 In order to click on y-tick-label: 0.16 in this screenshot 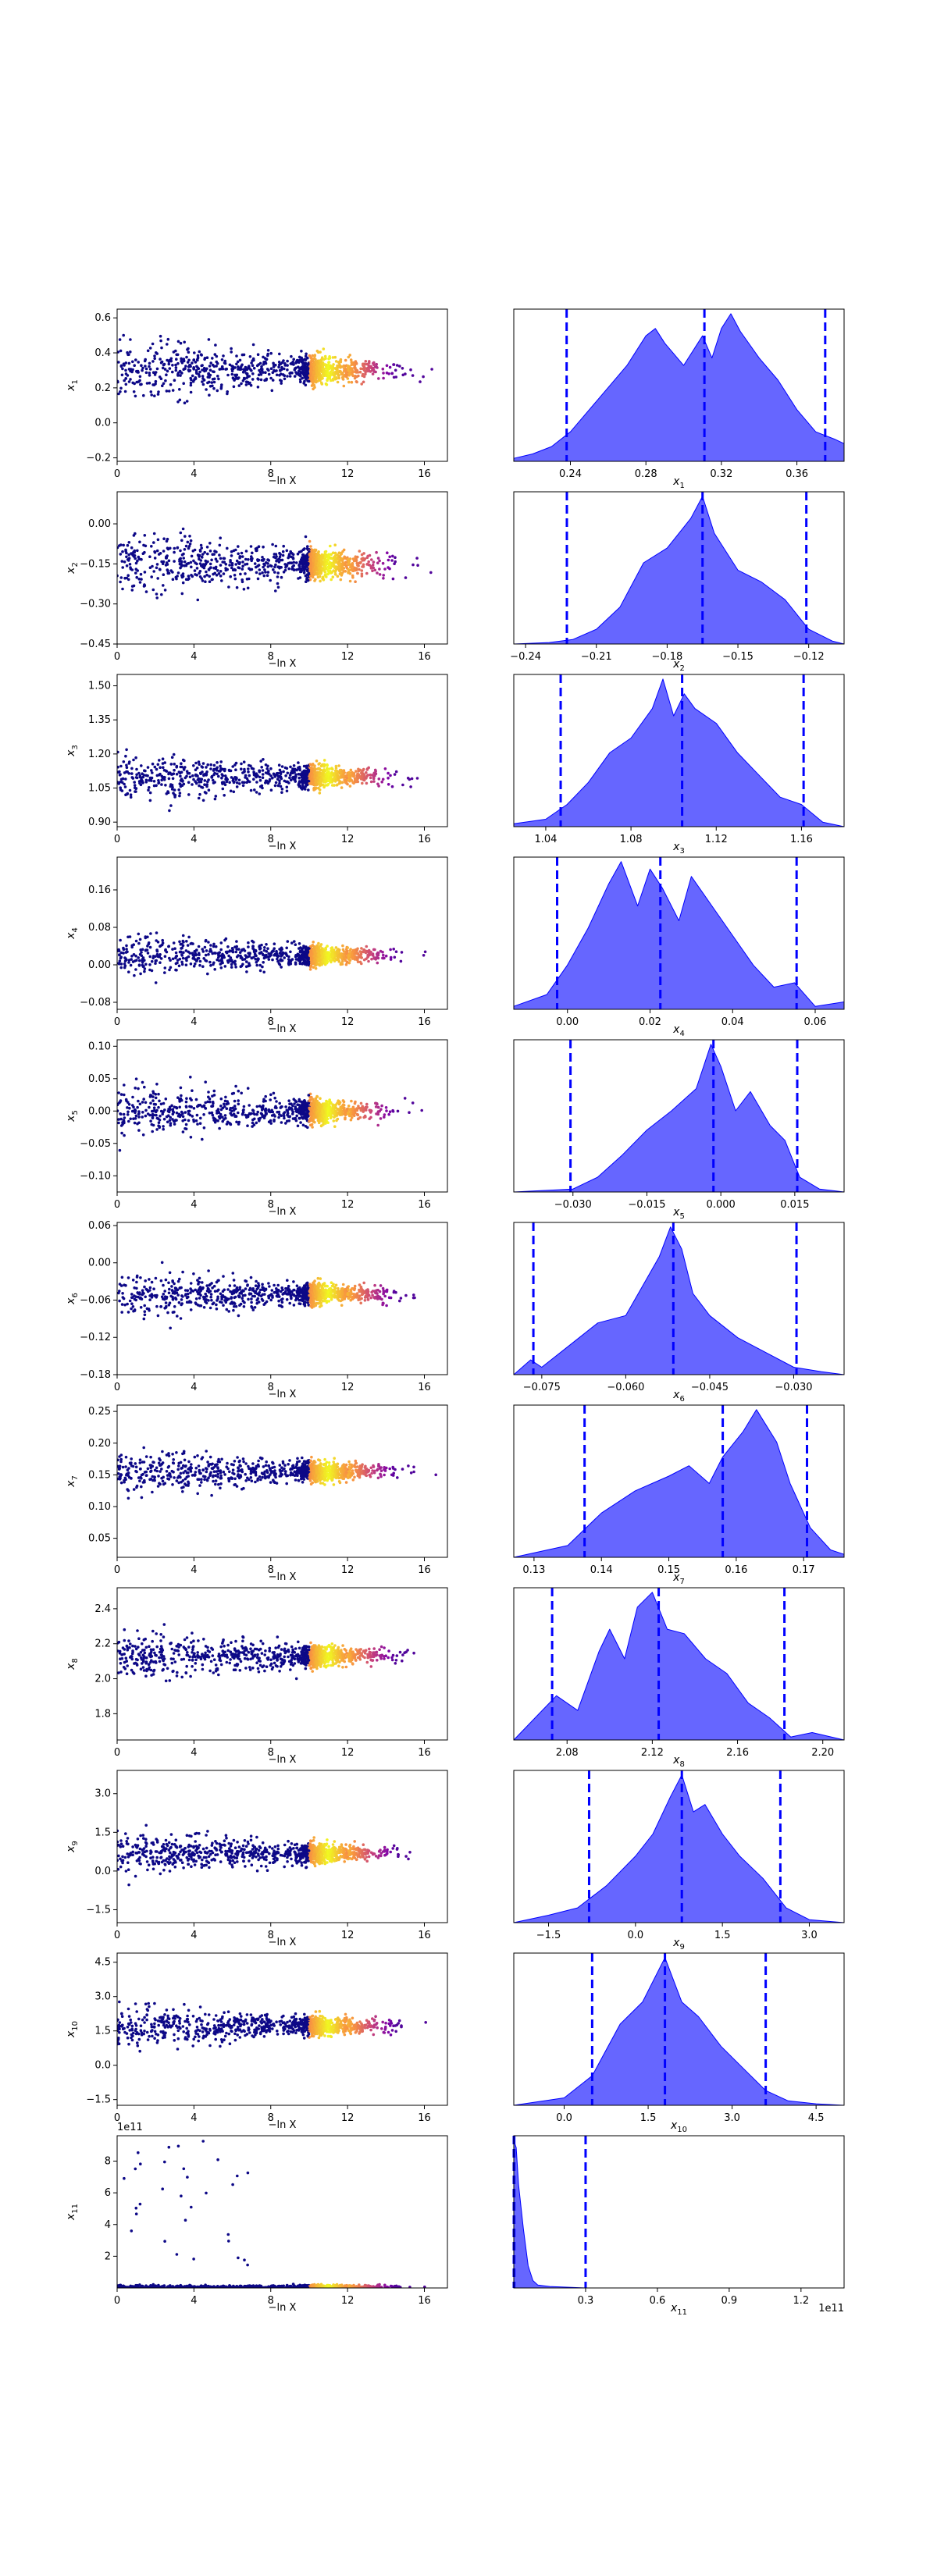, I will do `click(99, 890)`.